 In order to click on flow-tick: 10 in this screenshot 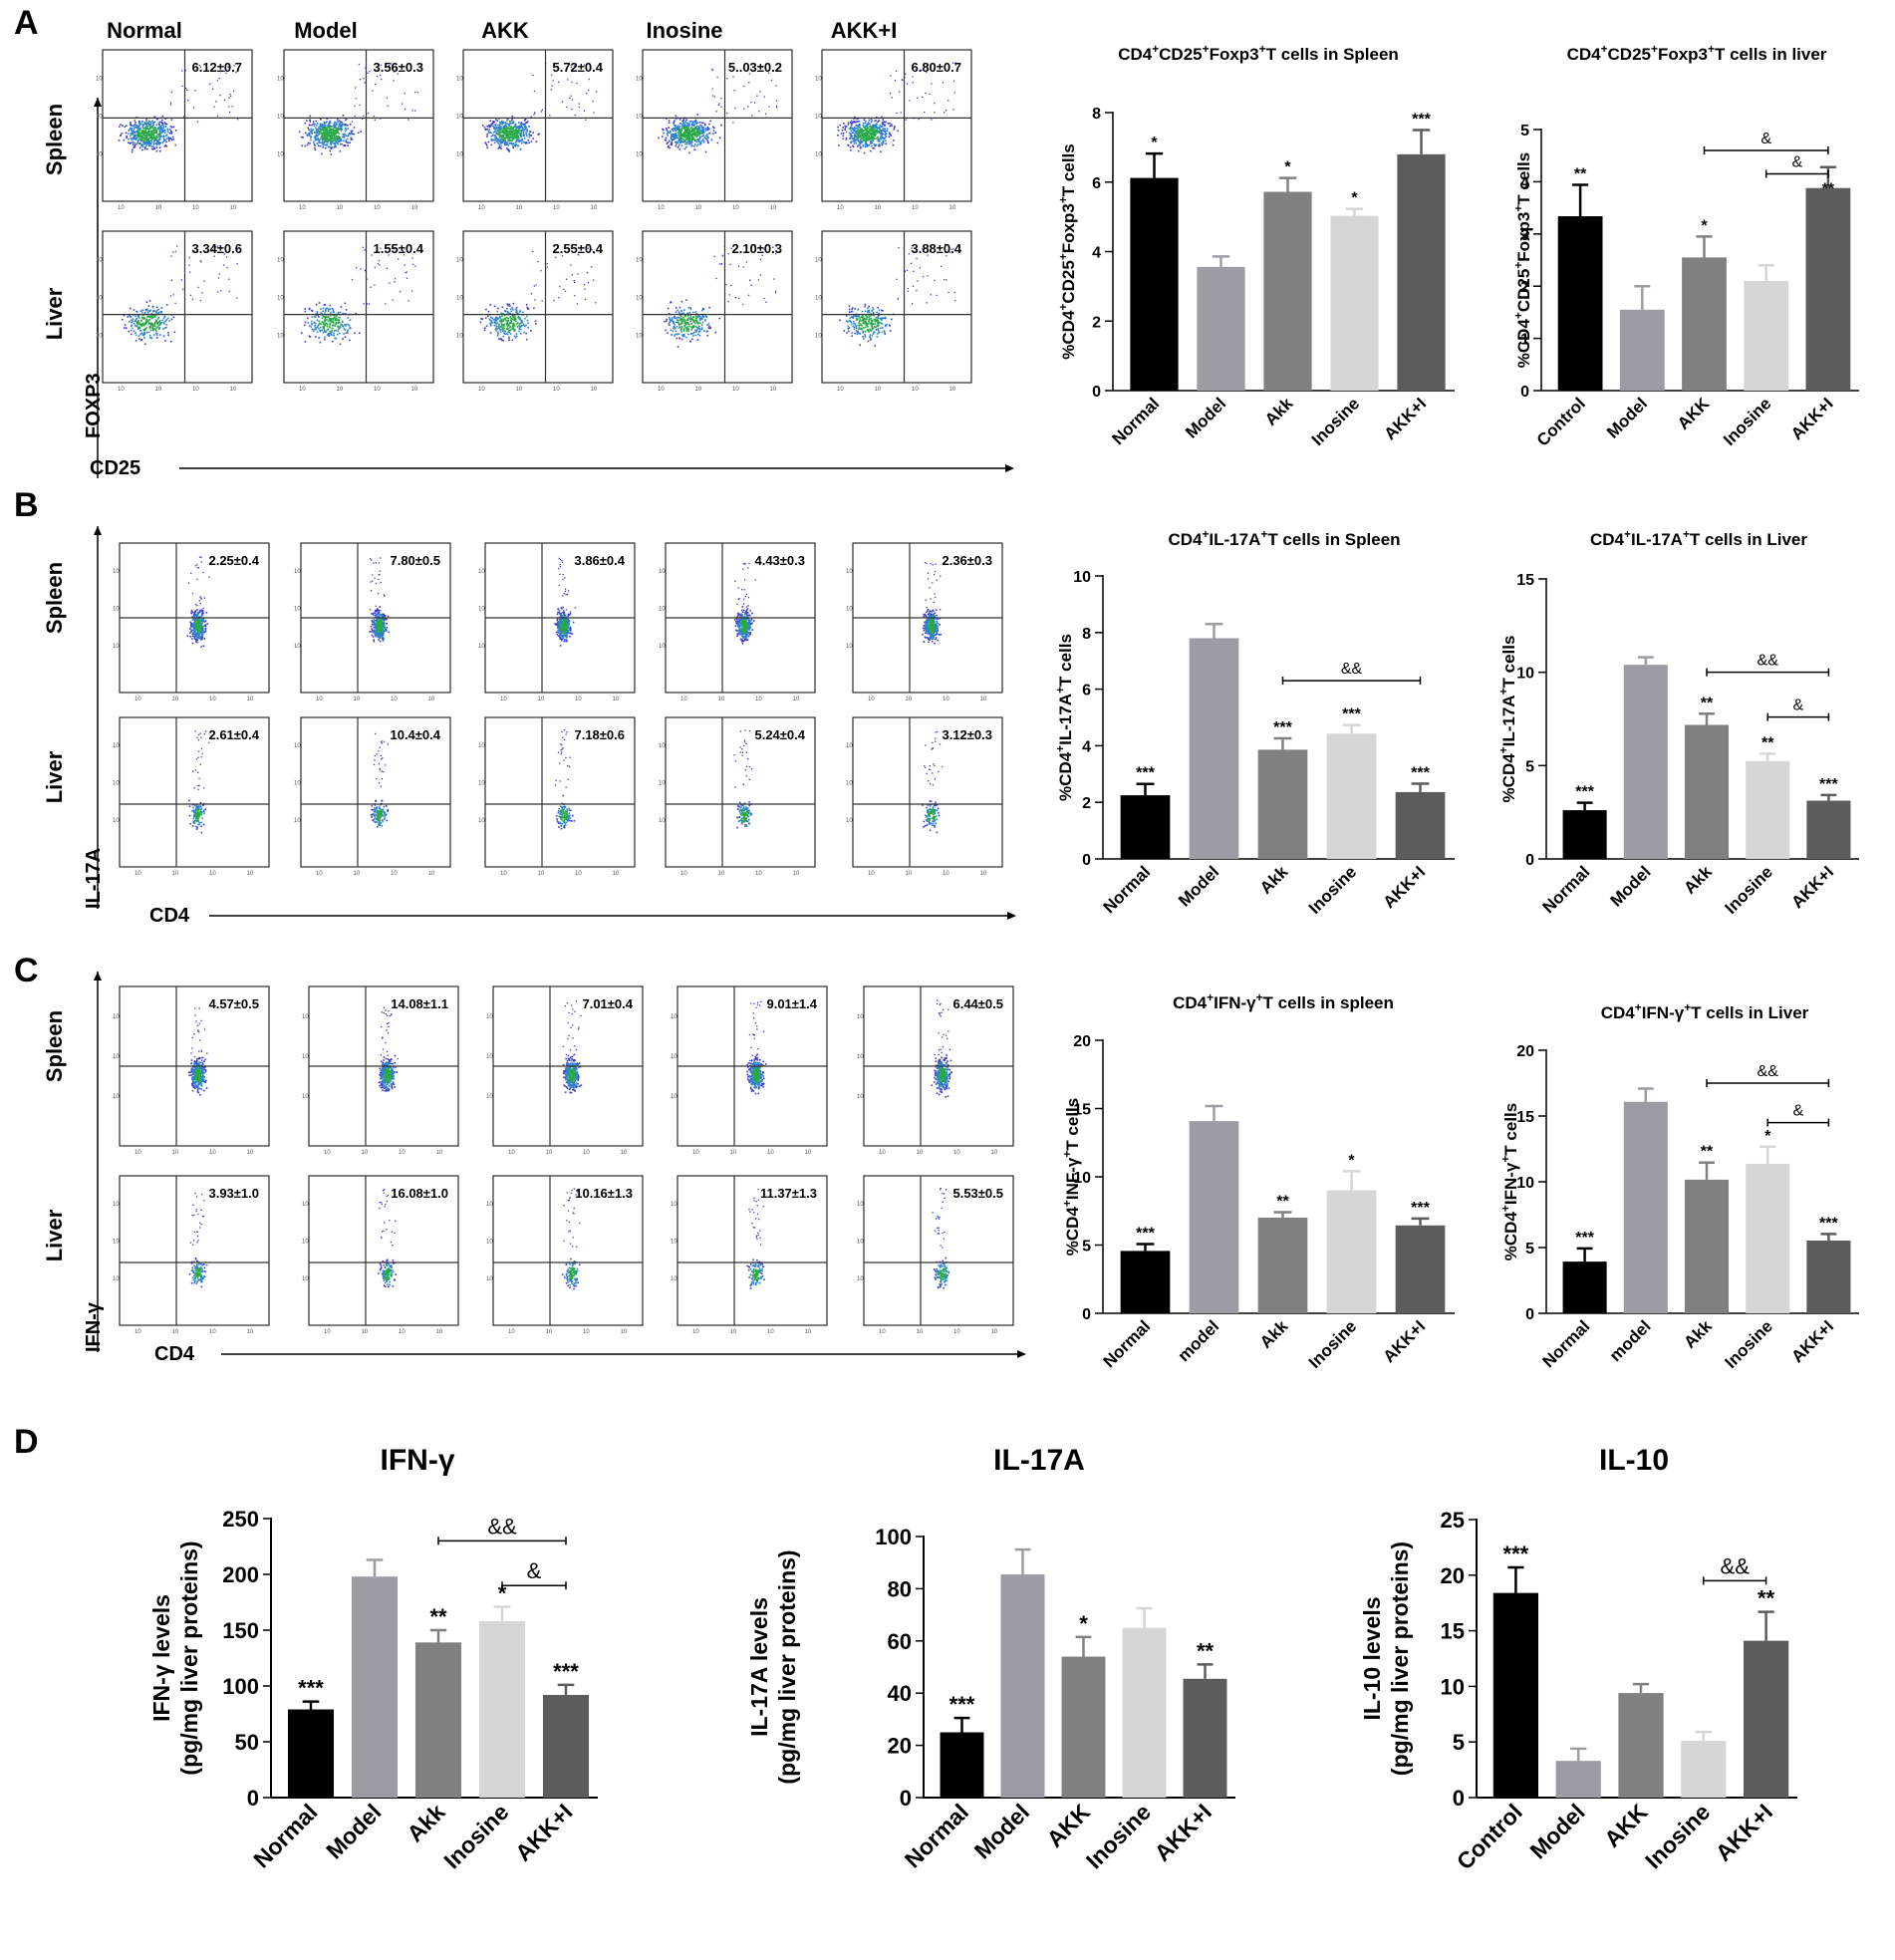, I will do `click(818, 79)`.